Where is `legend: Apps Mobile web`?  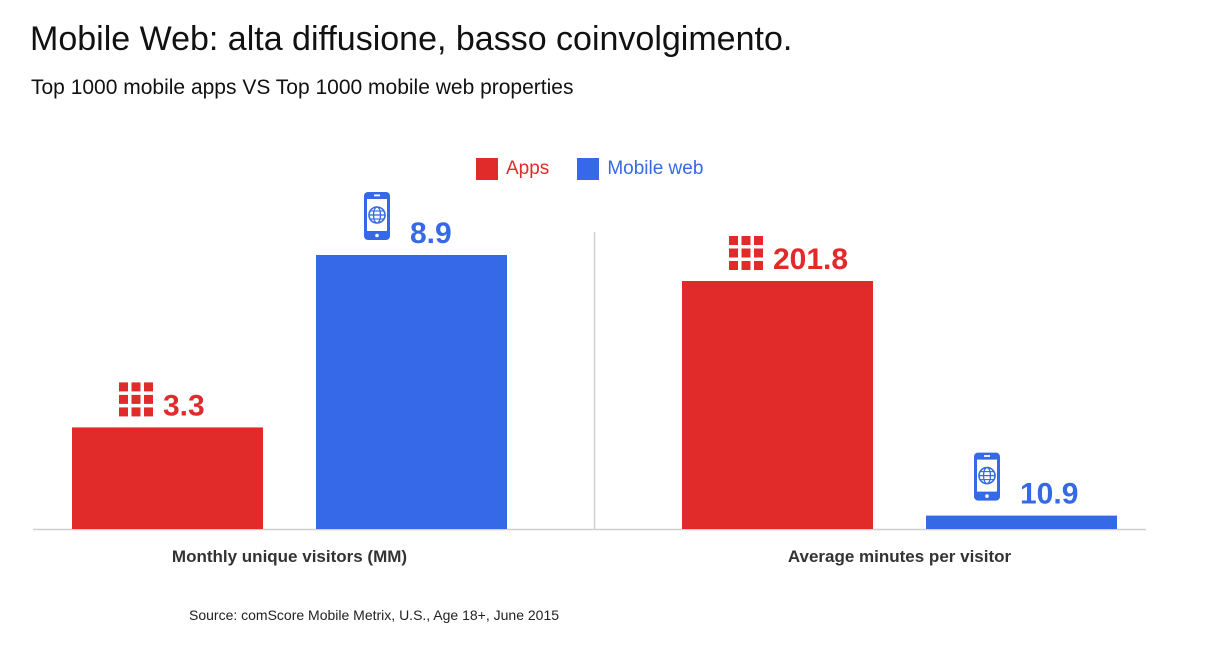 legend: Apps Mobile web is located at coordinates (599, 169).